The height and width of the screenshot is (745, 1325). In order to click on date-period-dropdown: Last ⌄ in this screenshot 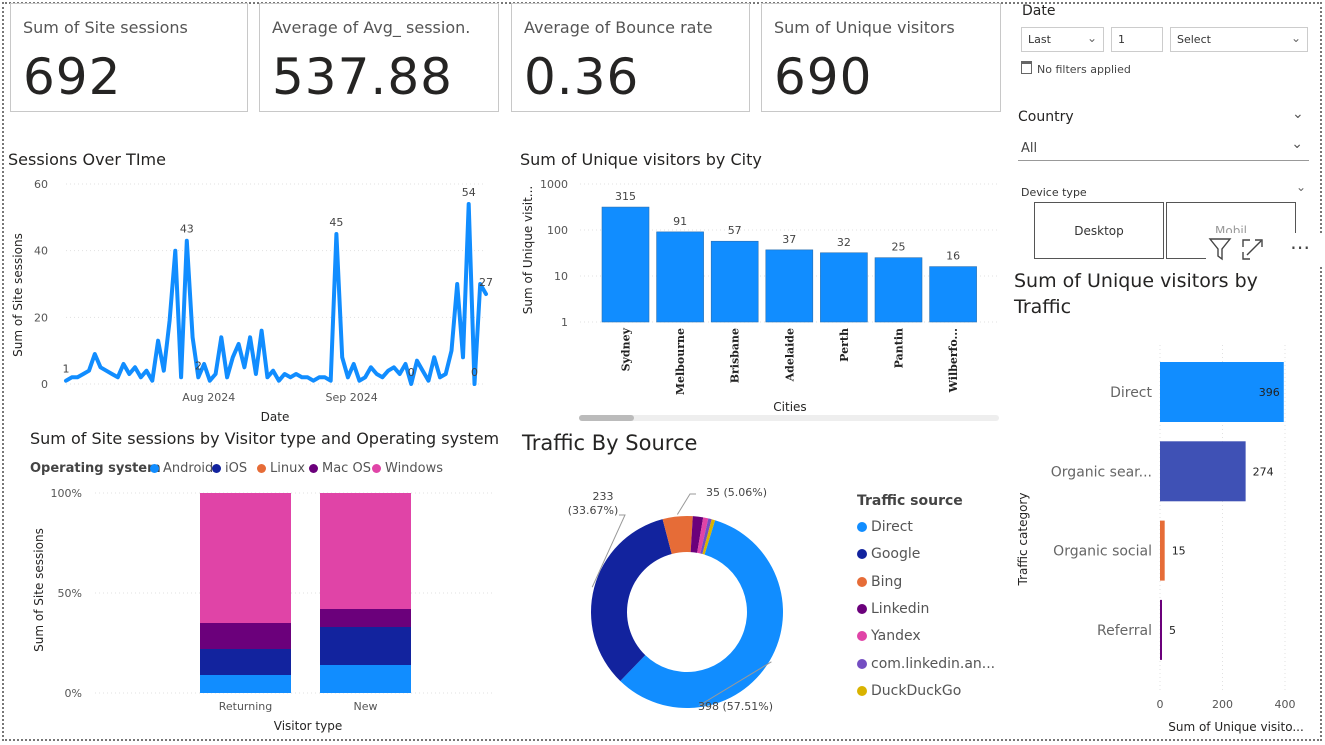, I will do `click(1062, 39)`.